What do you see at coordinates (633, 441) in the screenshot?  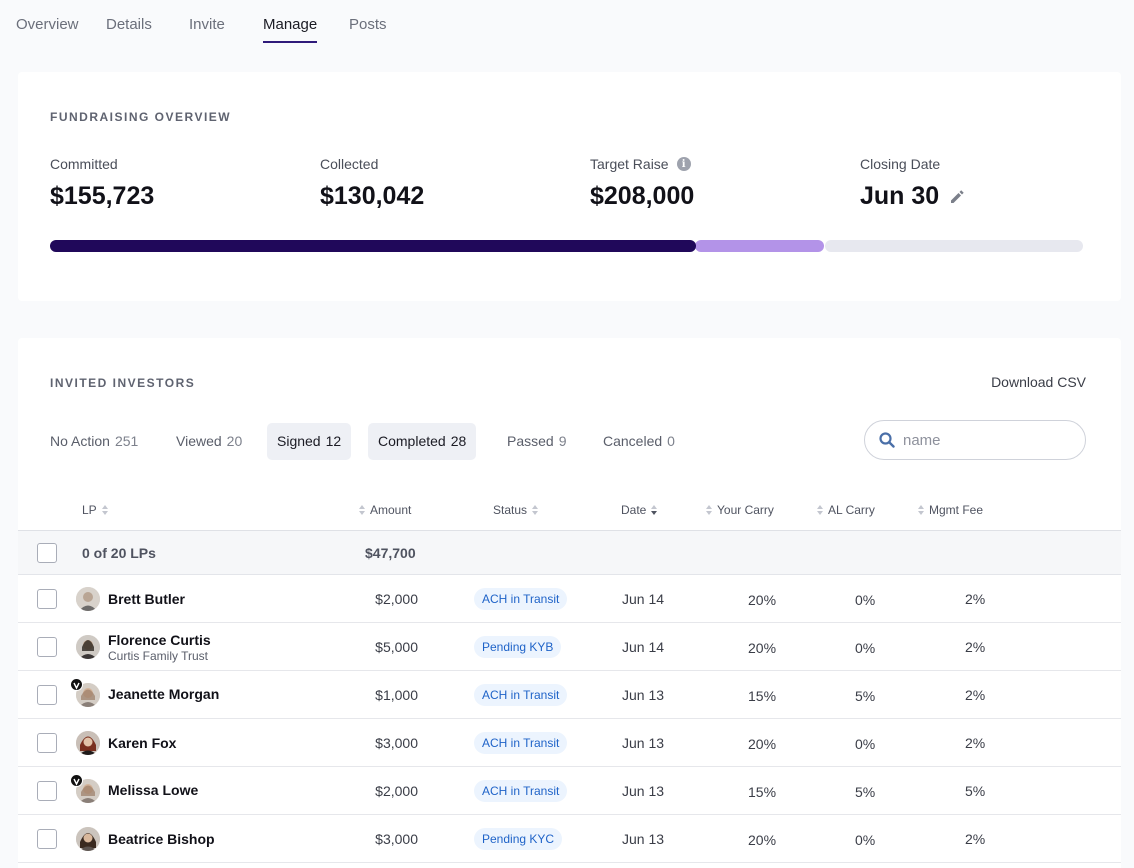 I see `filter-label: Canceled` at bounding box center [633, 441].